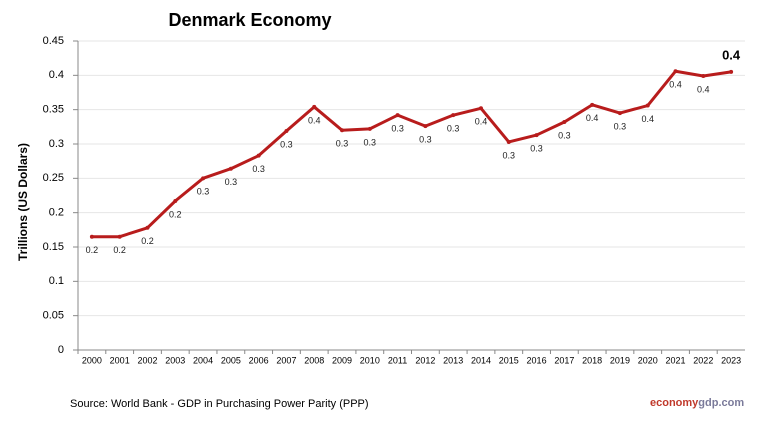  Describe the element at coordinates (731, 360) in the screenshot. I see `x-tick-label: 2023` at that location.